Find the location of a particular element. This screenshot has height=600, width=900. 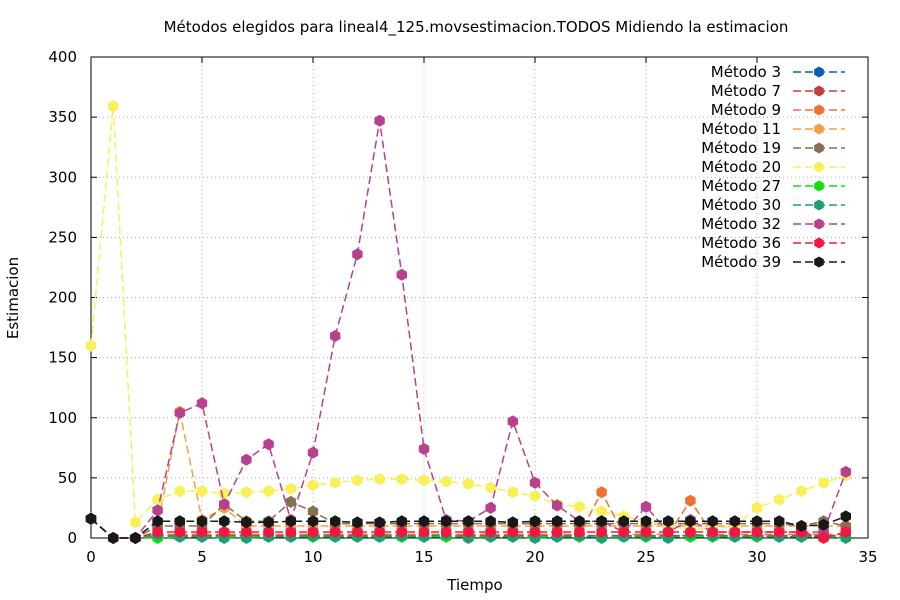

x-tick-label: 15 is located at coordinates (423, 557).